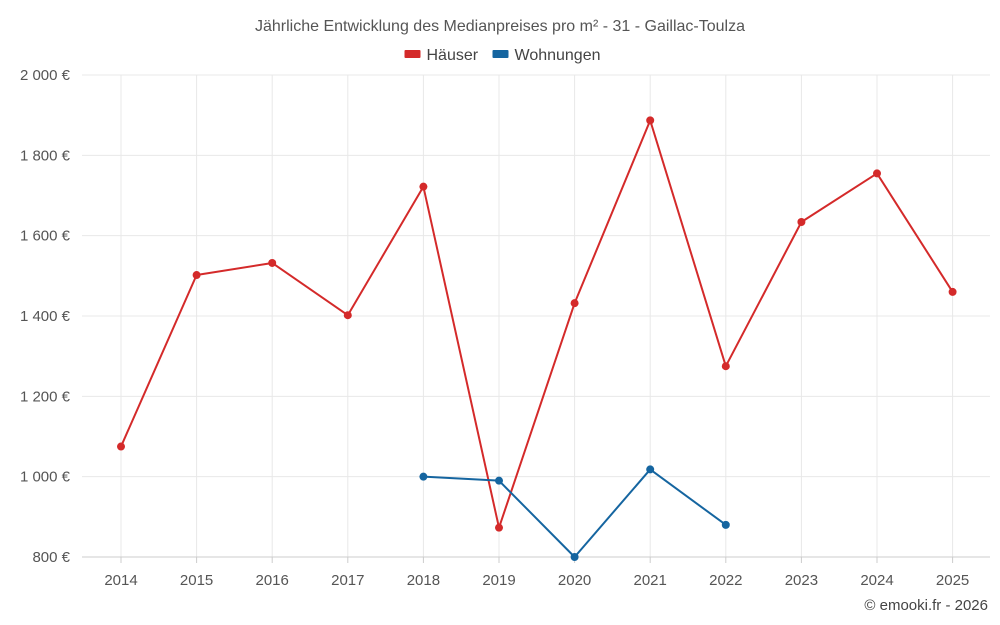 The height and width of the screenshot is (625, 1000). Describe the element at coordinates (574, 580) in the screenshot. I see `x-tick-label: 2020` at that location.